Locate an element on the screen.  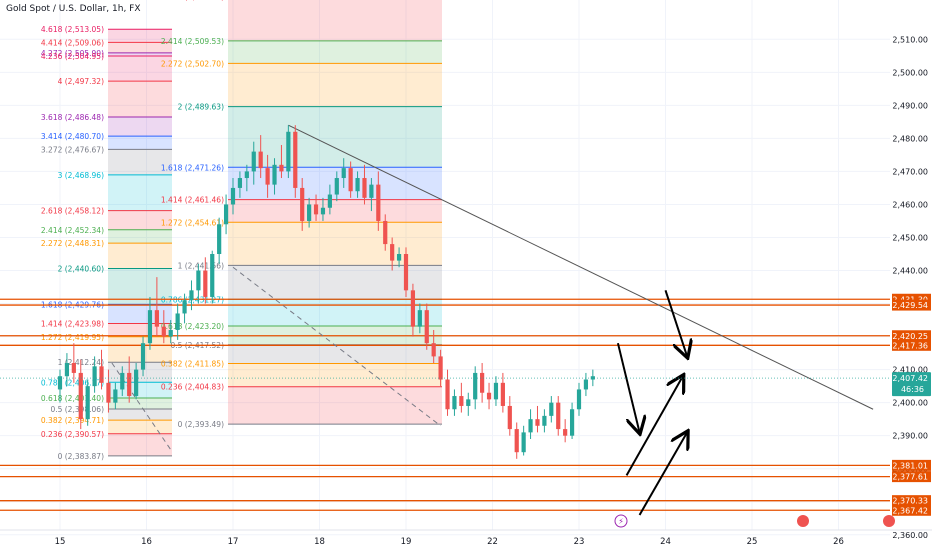
fib-level-label: 2.414 (2,452.34) is located at coordinates (72, 230).